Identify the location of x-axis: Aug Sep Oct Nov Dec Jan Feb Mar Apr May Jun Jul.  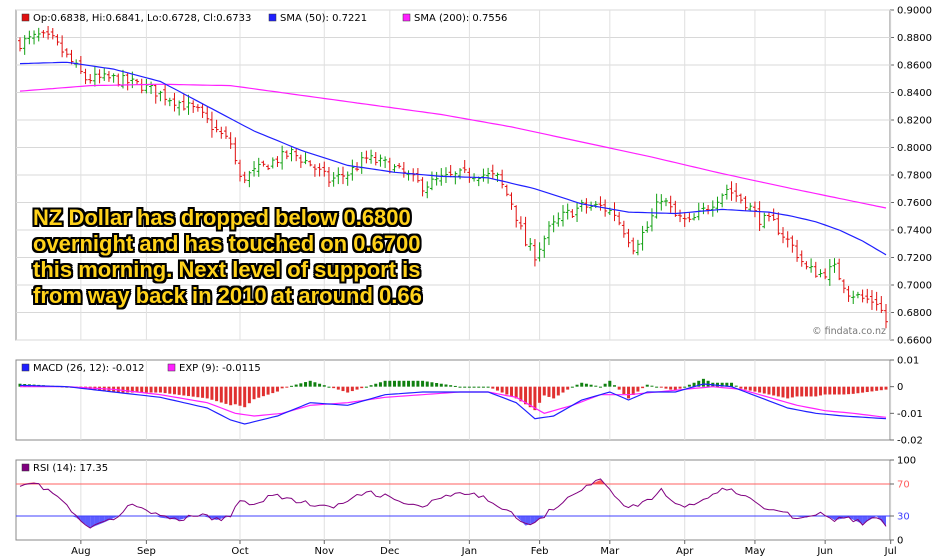
(484, 548).